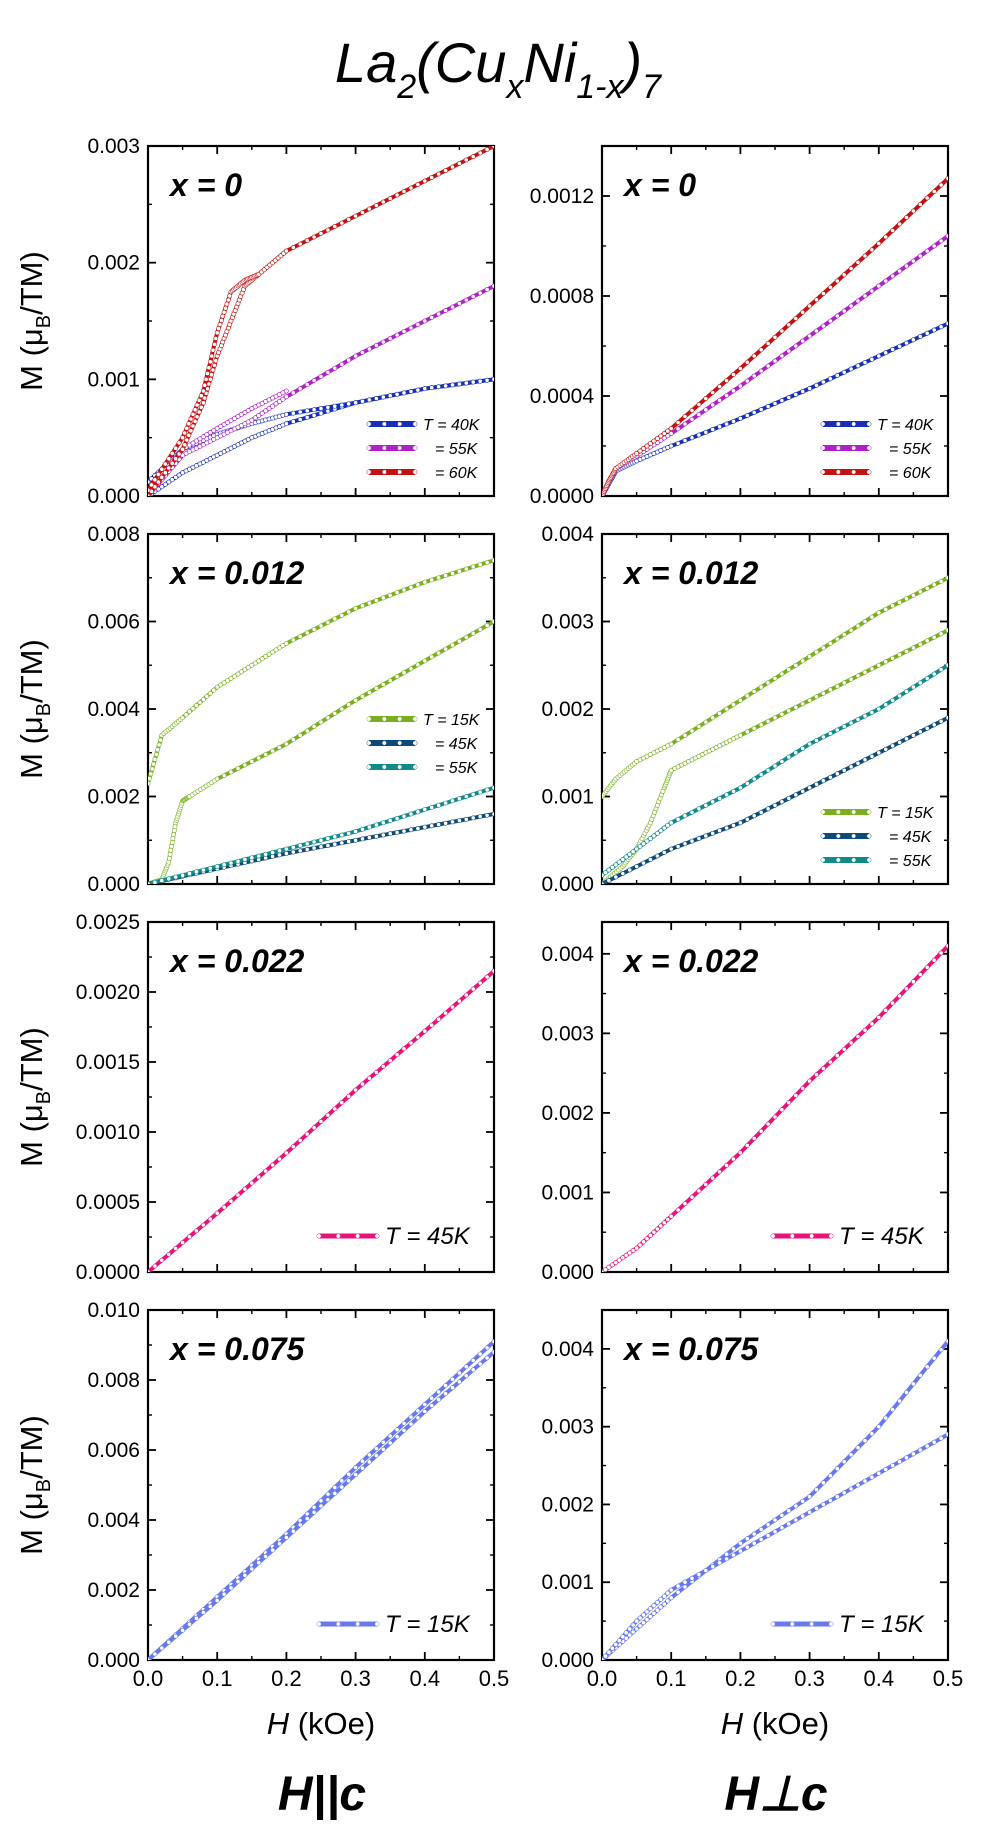 This screenshot has width=996, height=1838. Describe the element at coordinates (236, 961) in the screenshot. I see `panel-annotation: x = 0.022` at that location.